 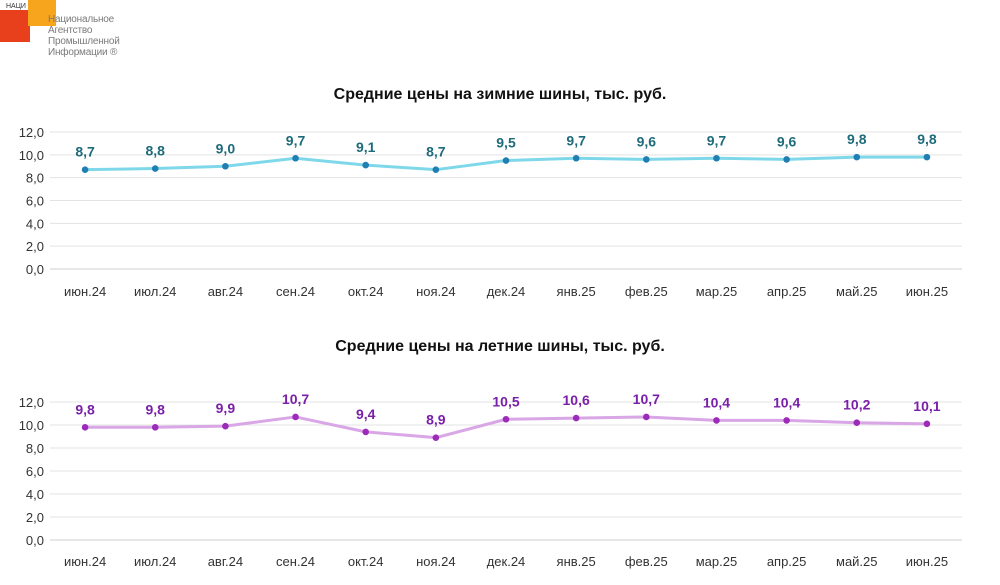 I want to click on logo-line: Агентство, so click(x=70, y=30).